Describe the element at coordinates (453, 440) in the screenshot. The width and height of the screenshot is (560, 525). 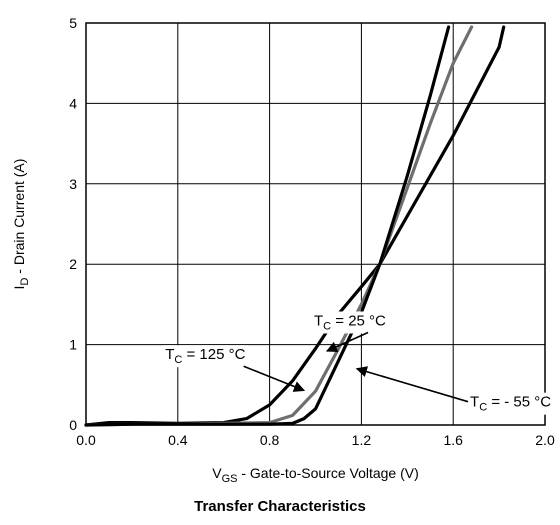
I see `x-tick-label: 1.6` at that location.